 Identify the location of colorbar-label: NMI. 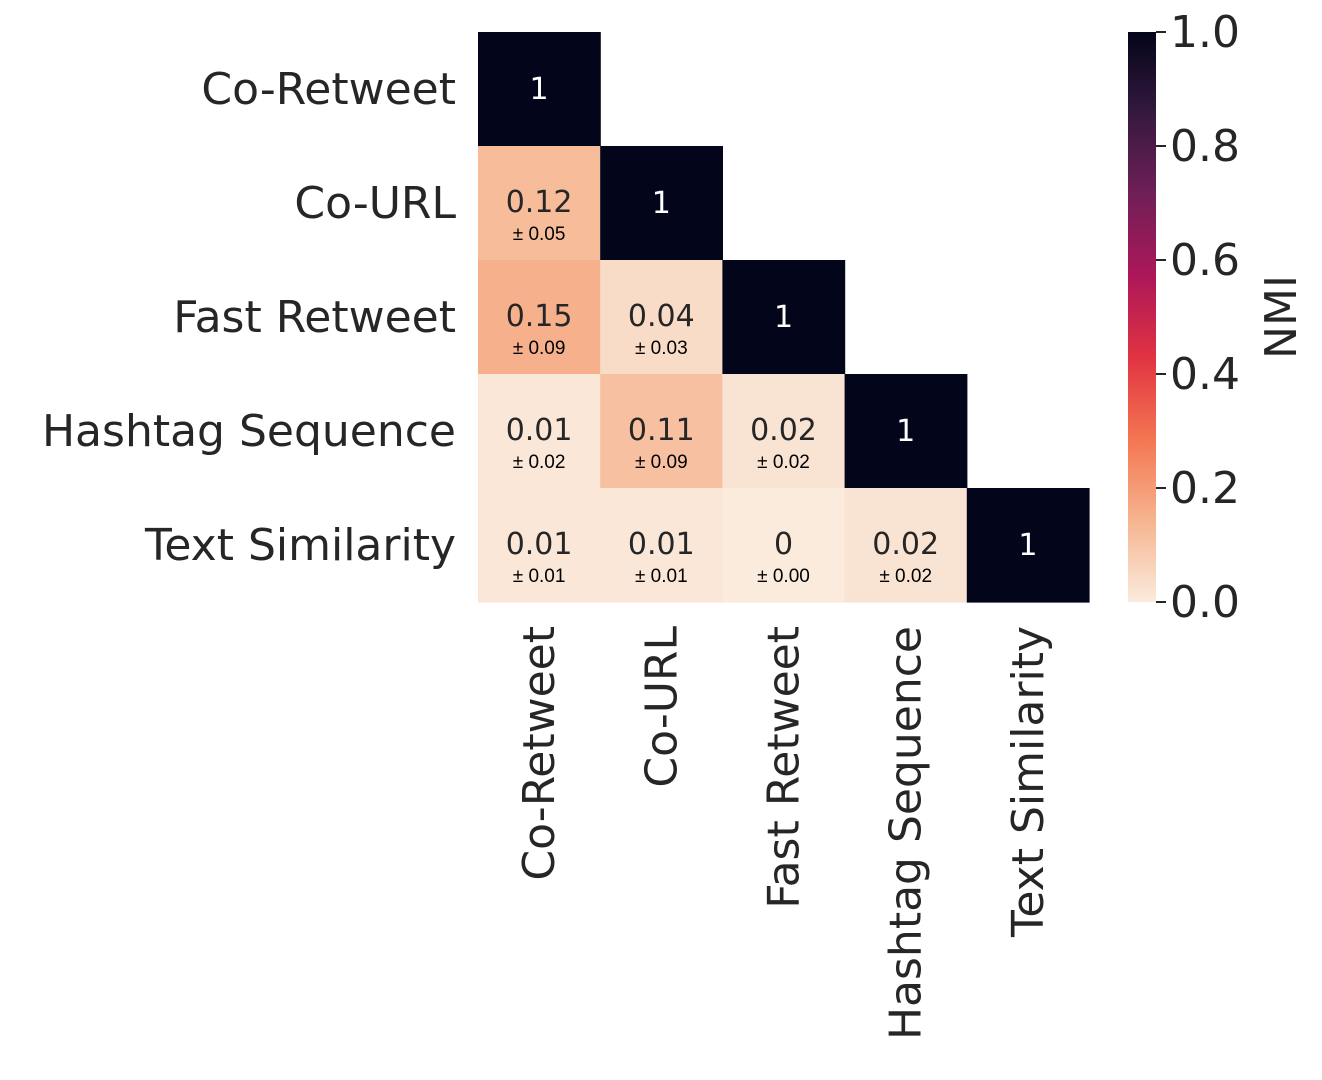
(1281, 317).